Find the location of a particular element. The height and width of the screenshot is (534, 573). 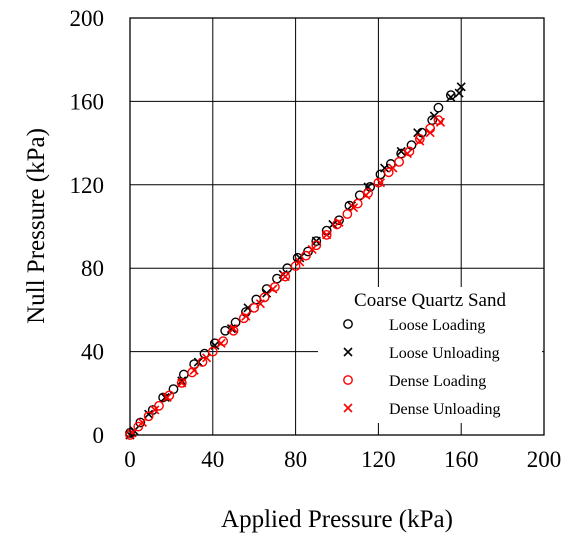

y-tick-label: 200 is located at coordinates (87, 18).